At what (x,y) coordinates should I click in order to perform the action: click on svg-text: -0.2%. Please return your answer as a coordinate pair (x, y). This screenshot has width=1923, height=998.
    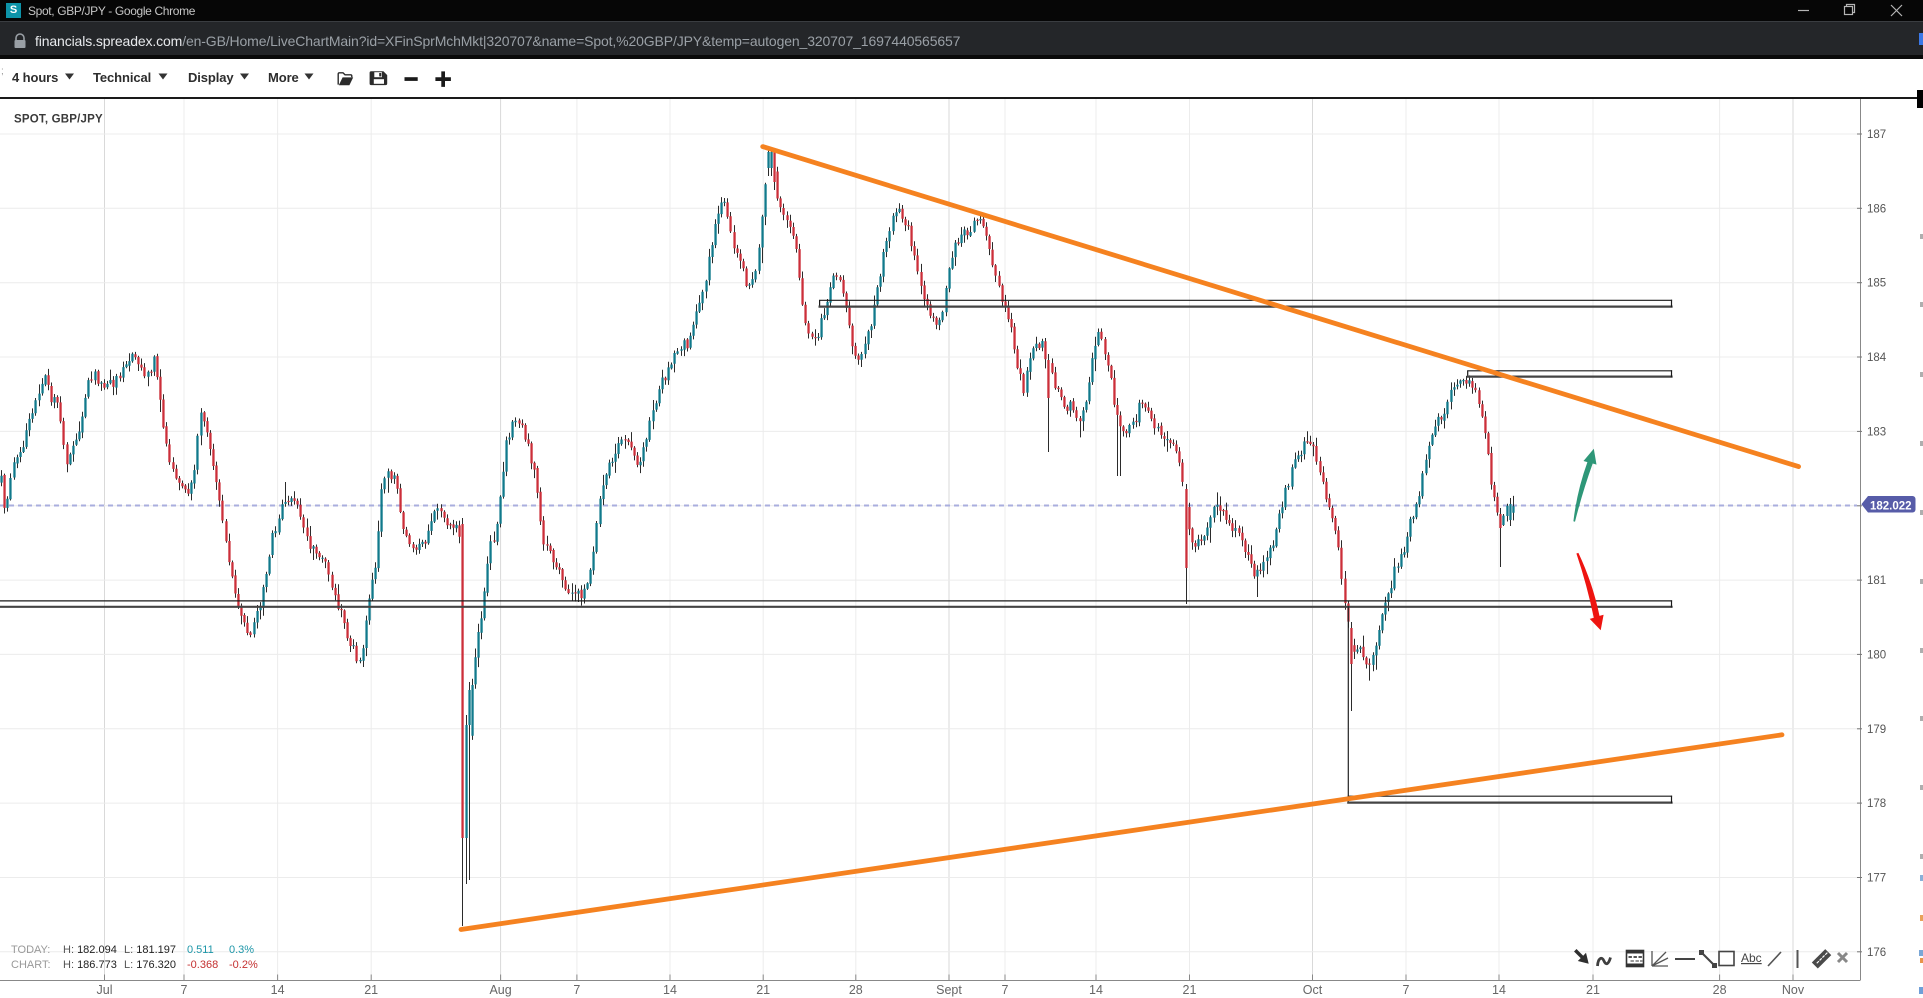
    Looking at the image, I should click on (243, 965).